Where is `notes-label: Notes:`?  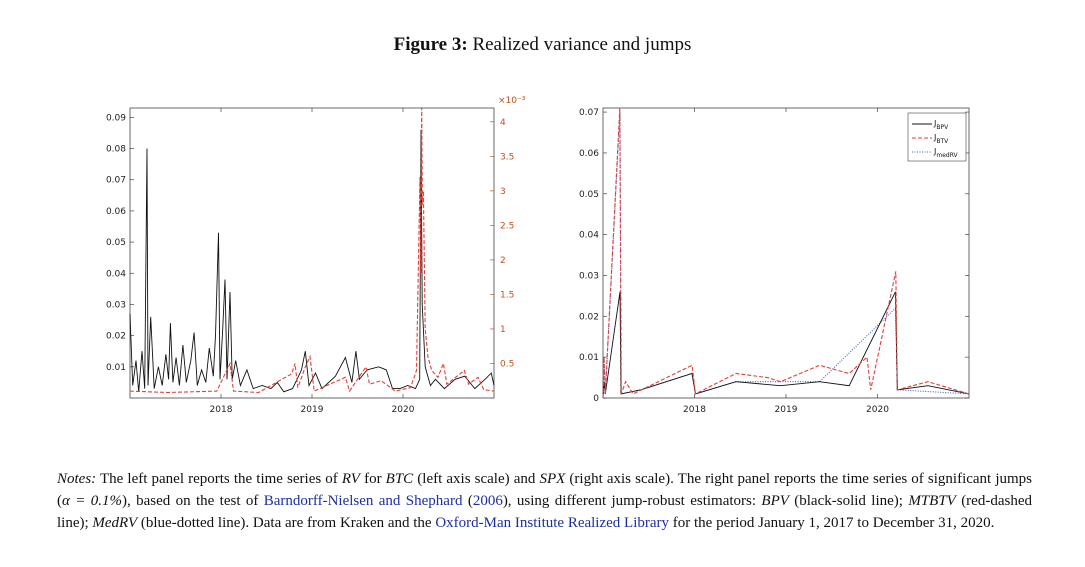 notes-label: Notes: is located at coordinates (77, 479).